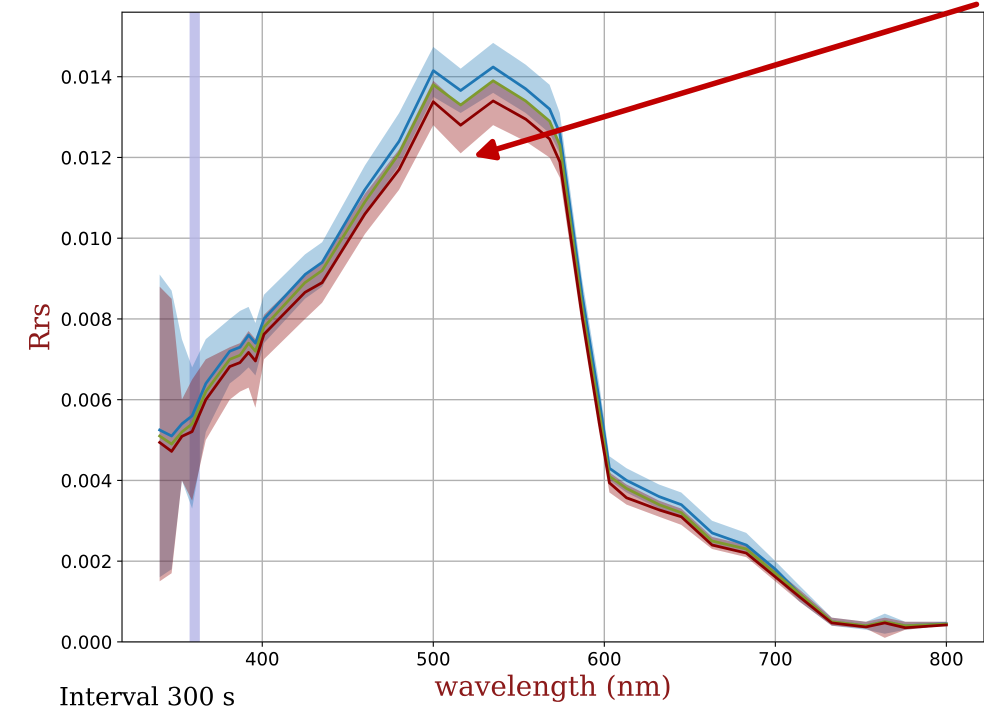 This screenshot has width=984, height=714. Describe the element at coordinates (552, 688) in the screenshot. I see `x-axis-title: wavelength (nm)` at that location.